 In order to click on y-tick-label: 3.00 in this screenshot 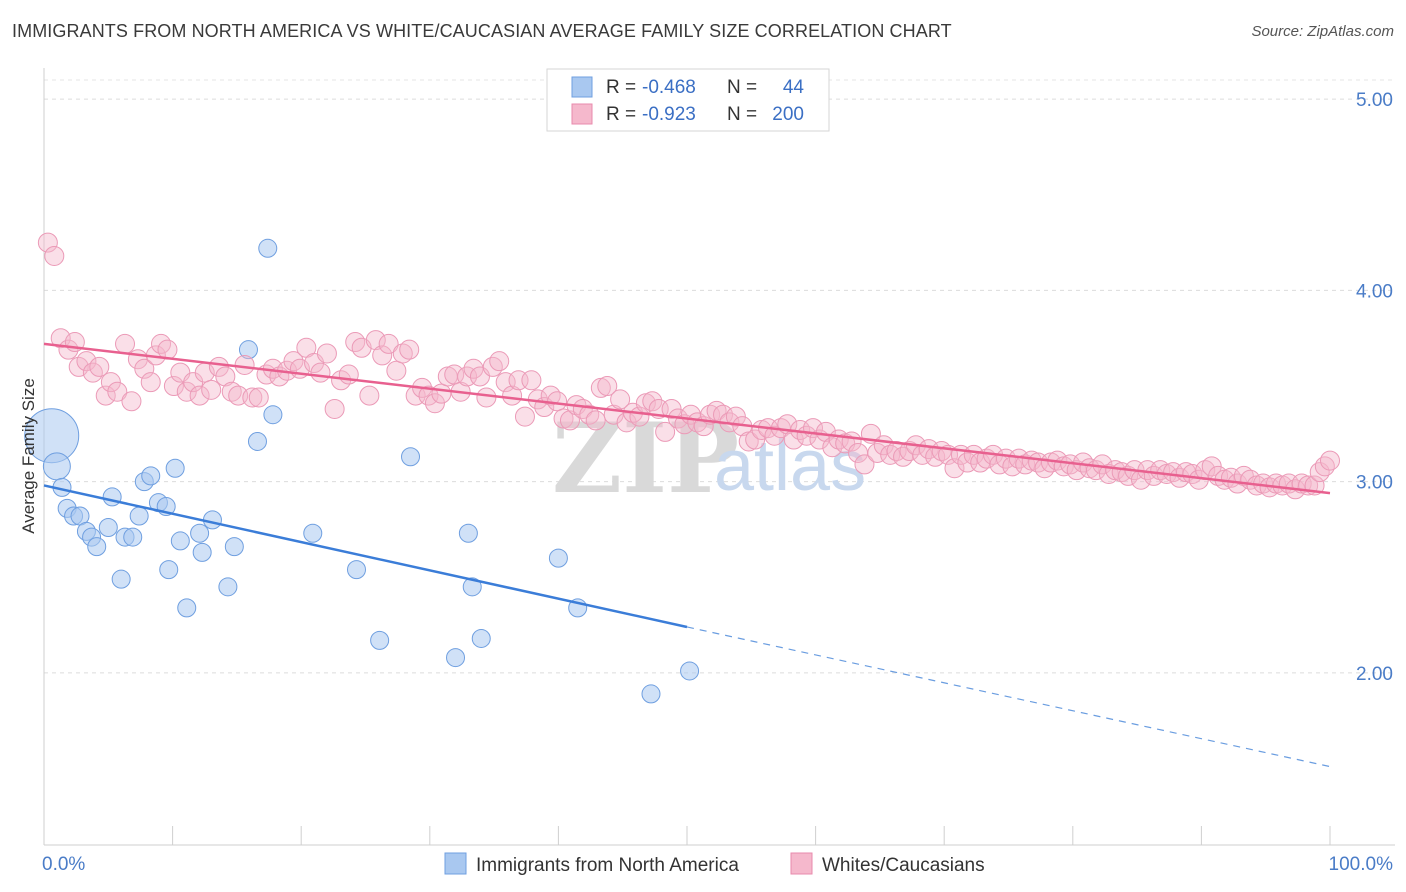, I will do `click(1374, 483)`.